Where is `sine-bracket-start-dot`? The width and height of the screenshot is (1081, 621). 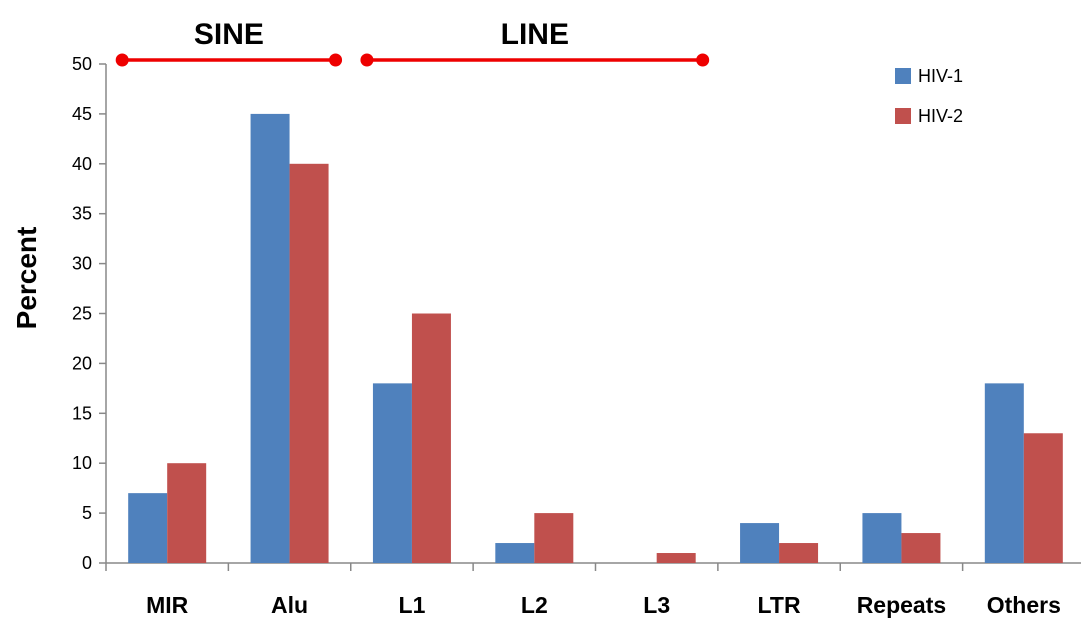 sine-bracket-start-dot is located at coordinates (122, 60).